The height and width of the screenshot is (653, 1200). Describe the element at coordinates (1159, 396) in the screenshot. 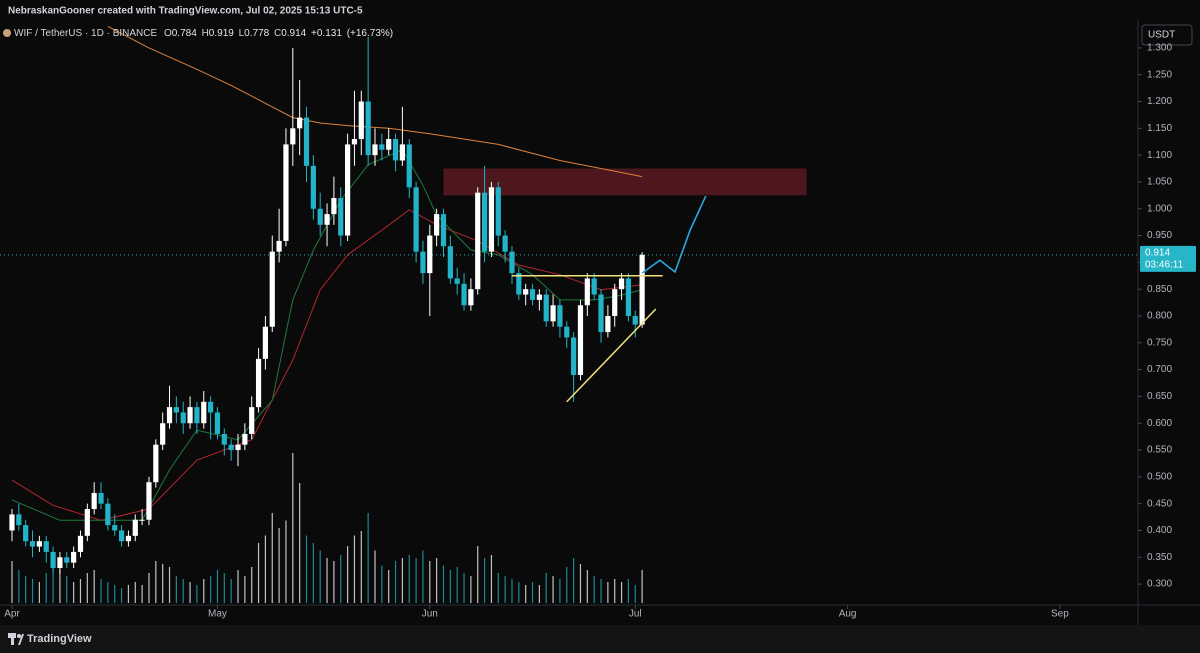

I see `y-tick-label: 0.650` at that location.